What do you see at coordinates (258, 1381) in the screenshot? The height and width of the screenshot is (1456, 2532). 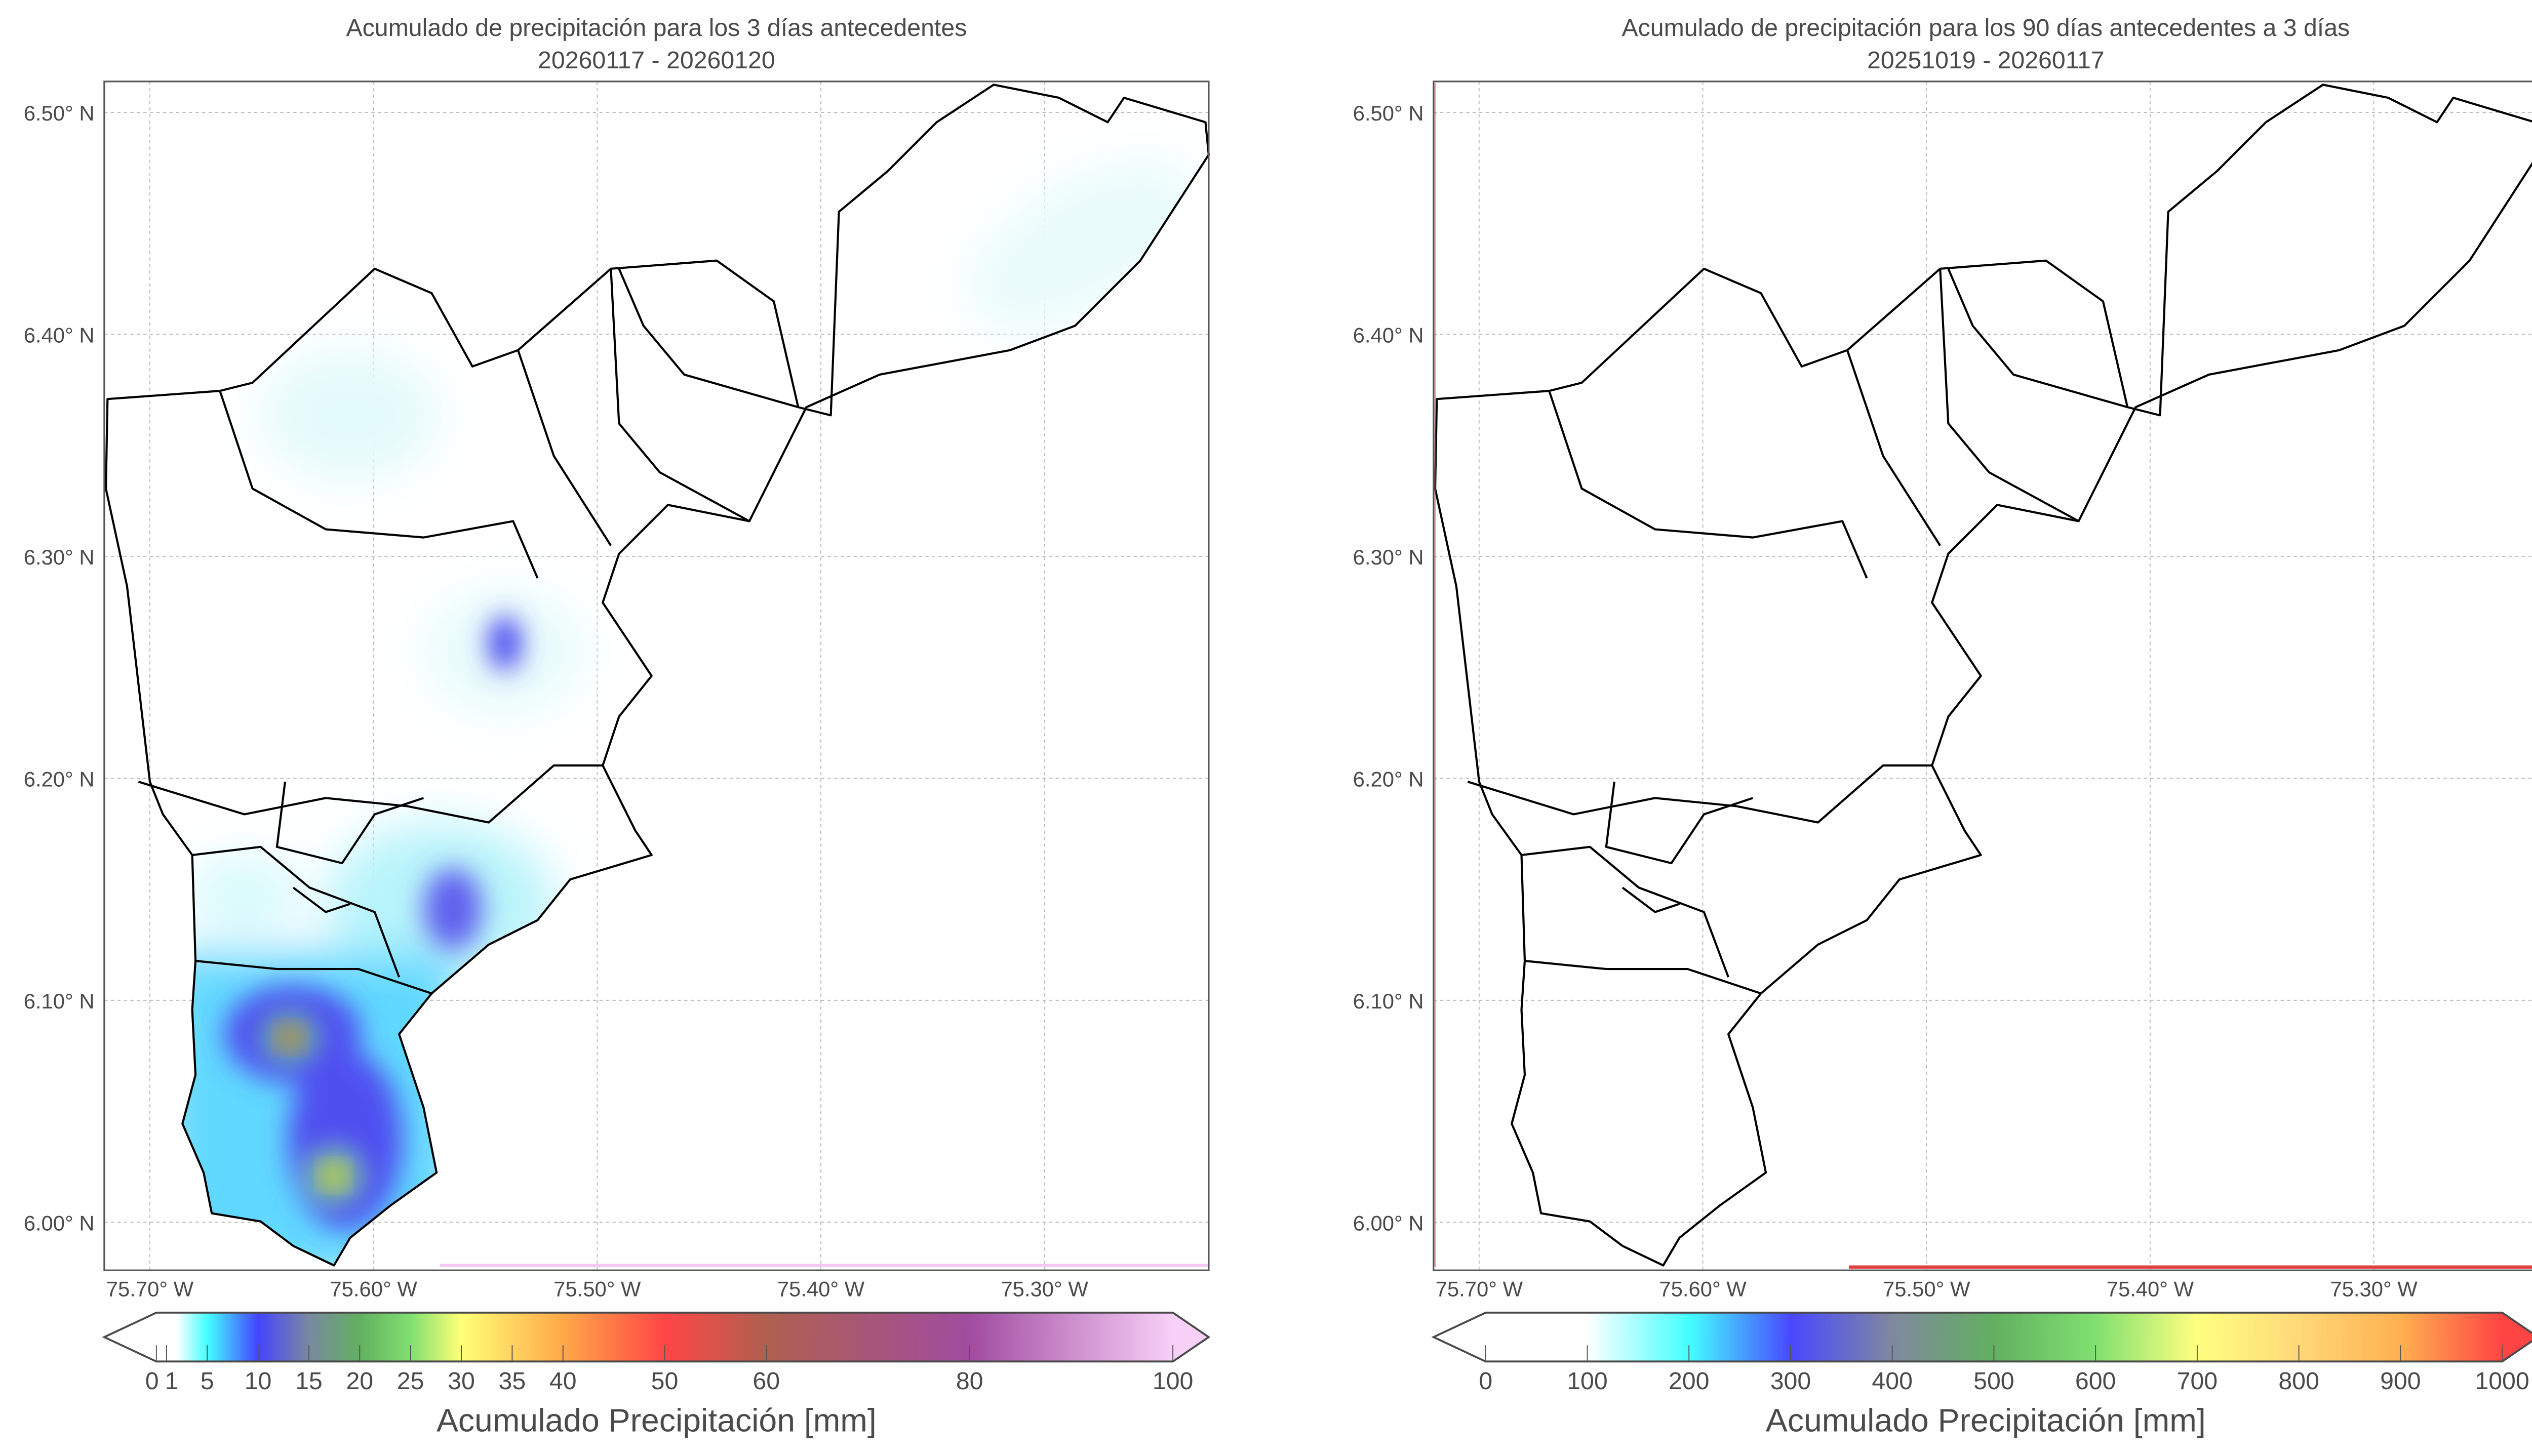 I see `colorbar-tick-label: 10` at bounding box center [258, 1381].